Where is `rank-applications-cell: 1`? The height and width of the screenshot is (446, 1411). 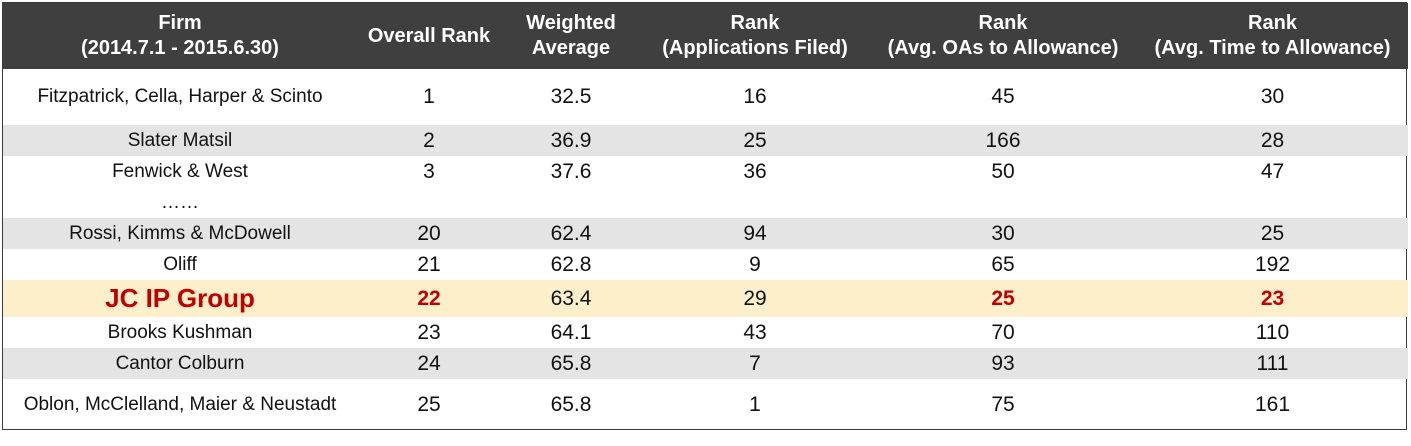
rank-applications-cell: 1 is located at coordinates (755, 404).